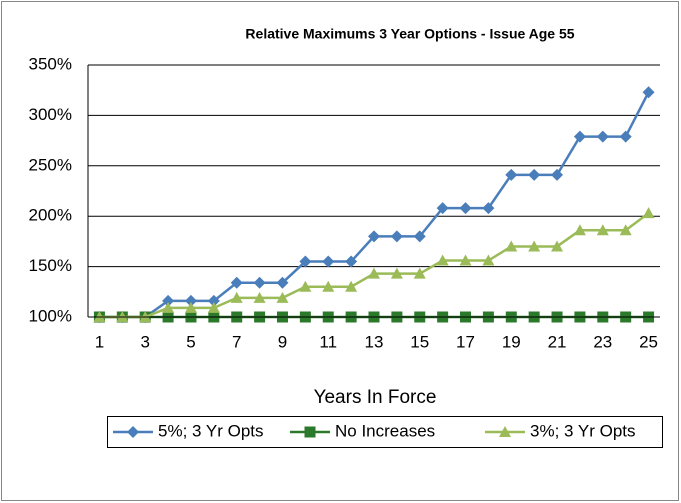 The image size is (681, 503). I want to click on x-tick-label: 21, so click(557, 341).